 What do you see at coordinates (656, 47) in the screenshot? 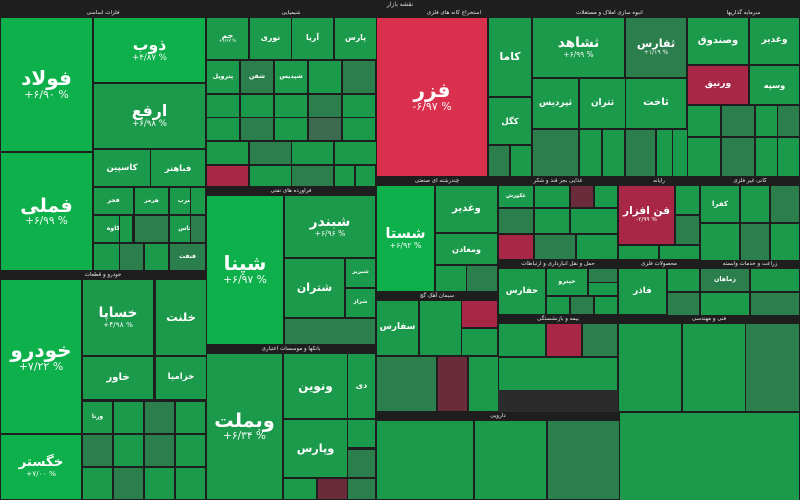
I see `stock-tile: ثفارس +۱/۱۹ %` at bounding box center [656, 47].